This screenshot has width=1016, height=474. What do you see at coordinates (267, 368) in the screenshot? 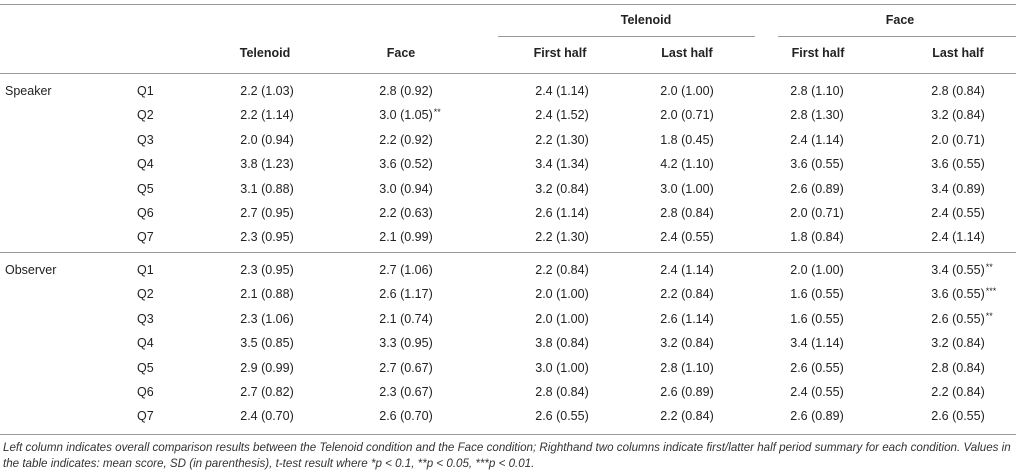
I see `cell-value: 2.9 (0.99)` at bounding box center [267, 368].